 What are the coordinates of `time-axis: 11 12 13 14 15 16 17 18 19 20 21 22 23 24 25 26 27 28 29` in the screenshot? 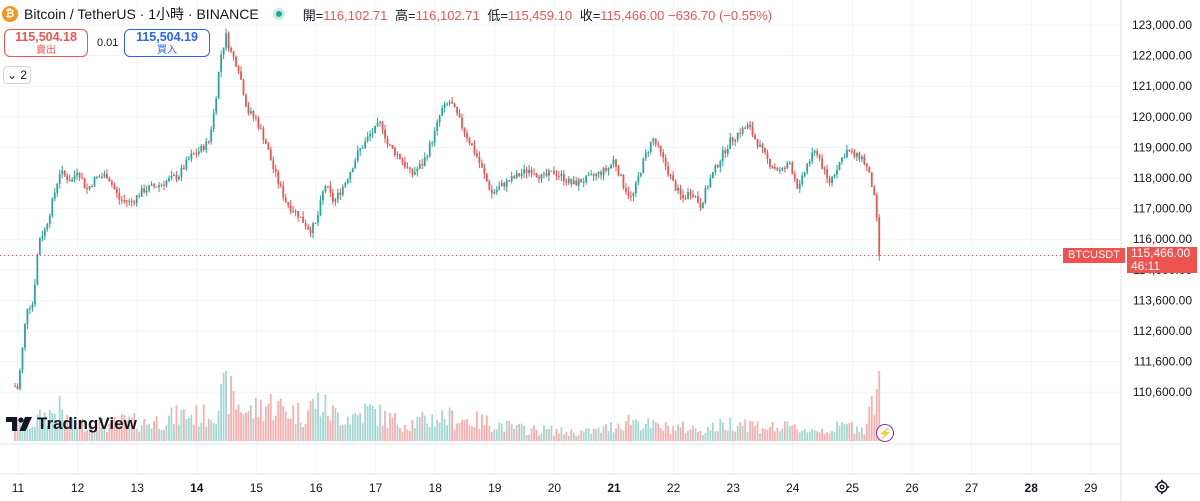 It's located at (555, 488).